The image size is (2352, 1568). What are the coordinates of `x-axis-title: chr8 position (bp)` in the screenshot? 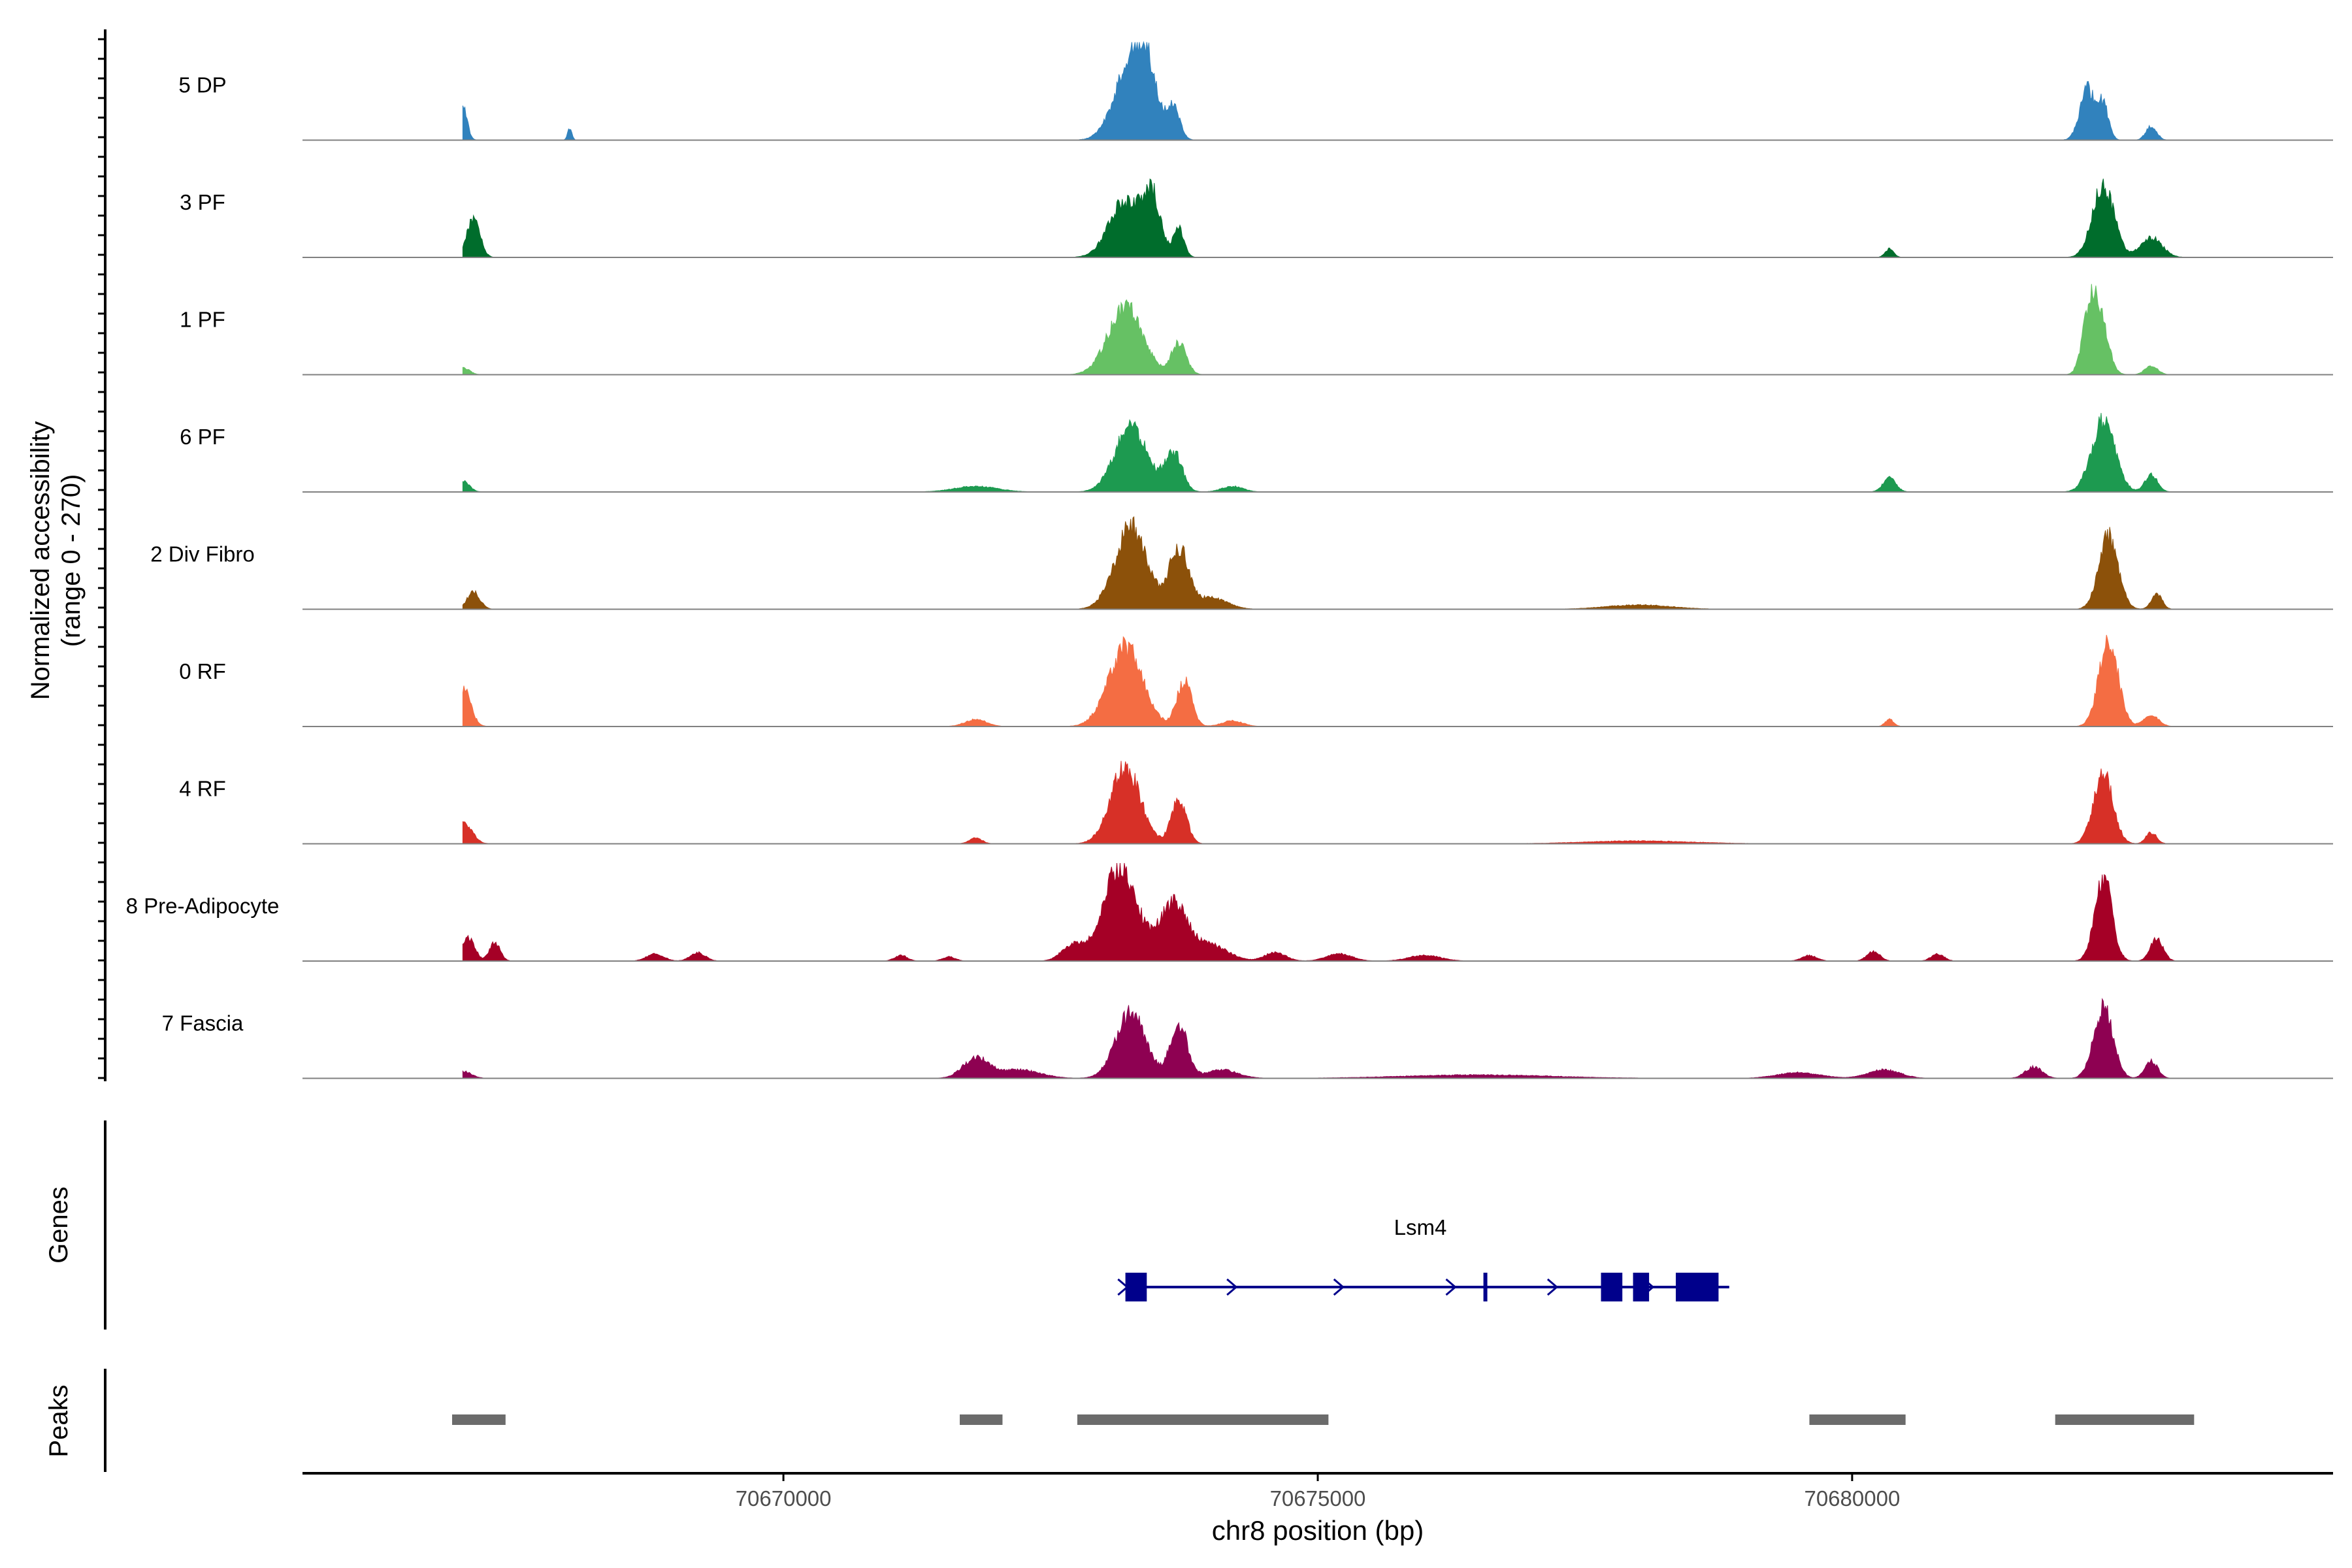 It's located at (1318, 1530).